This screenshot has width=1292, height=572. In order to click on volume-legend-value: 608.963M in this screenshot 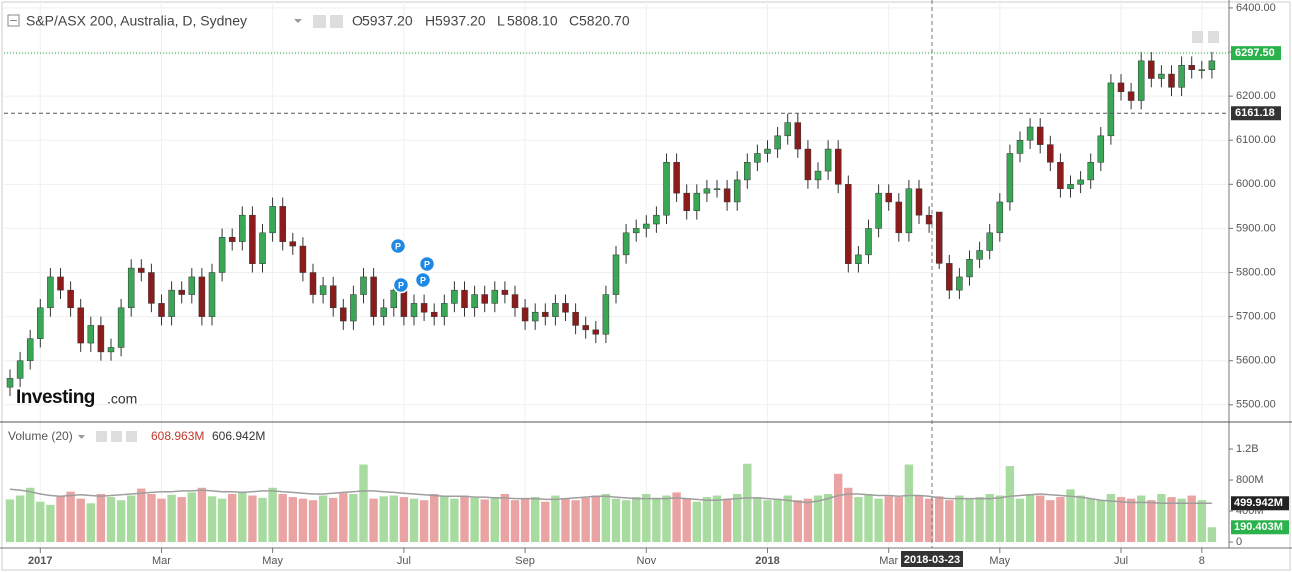, I will do `click(177, 436)`.